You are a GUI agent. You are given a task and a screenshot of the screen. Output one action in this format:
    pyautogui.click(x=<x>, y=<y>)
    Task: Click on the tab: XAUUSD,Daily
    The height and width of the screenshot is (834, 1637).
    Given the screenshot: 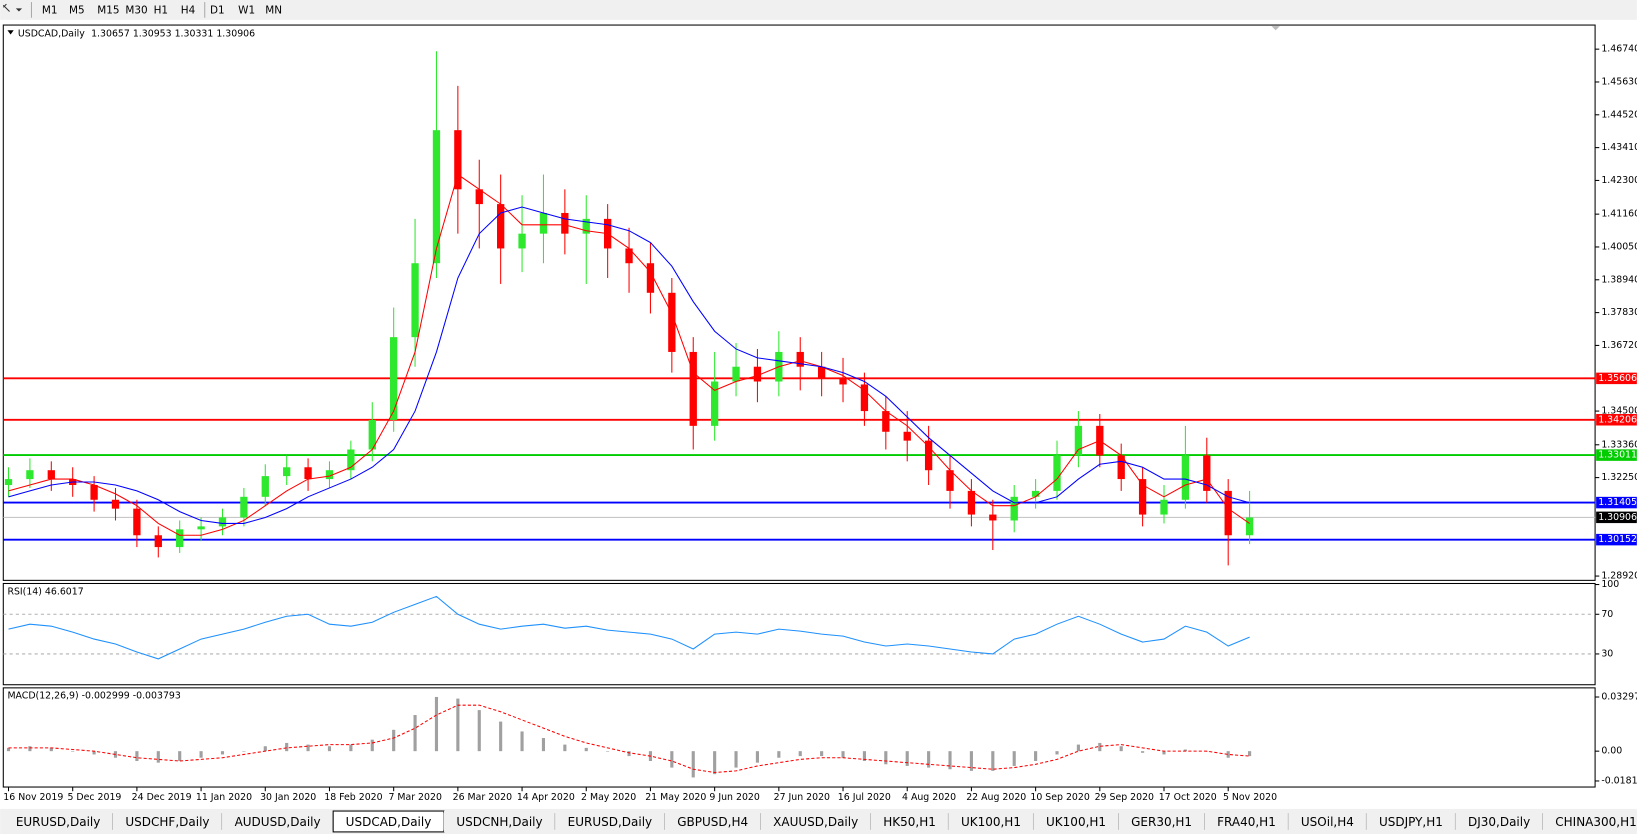 What is the action you would take?
    pyautogui.click(x=816, y=821)
    